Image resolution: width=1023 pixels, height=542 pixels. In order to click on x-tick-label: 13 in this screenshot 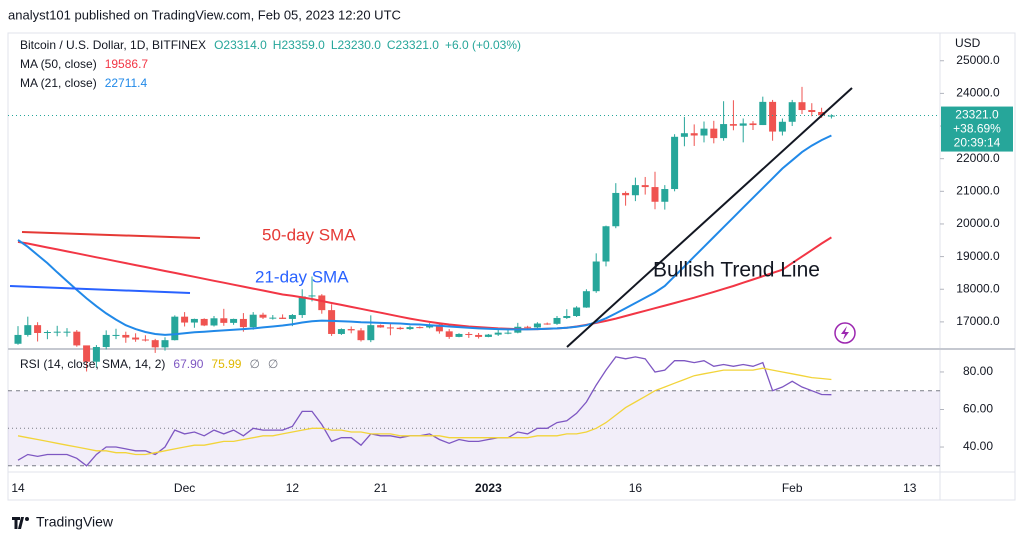, I will do `click(910, 488)`.